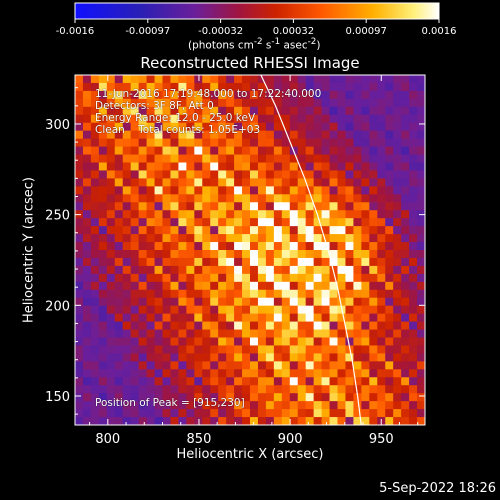 The width and height of the screenshot is (500, 500). Describe the element at coordinates (381, 439) in the screenshot. I see `x-tick-label: 950` at that location.